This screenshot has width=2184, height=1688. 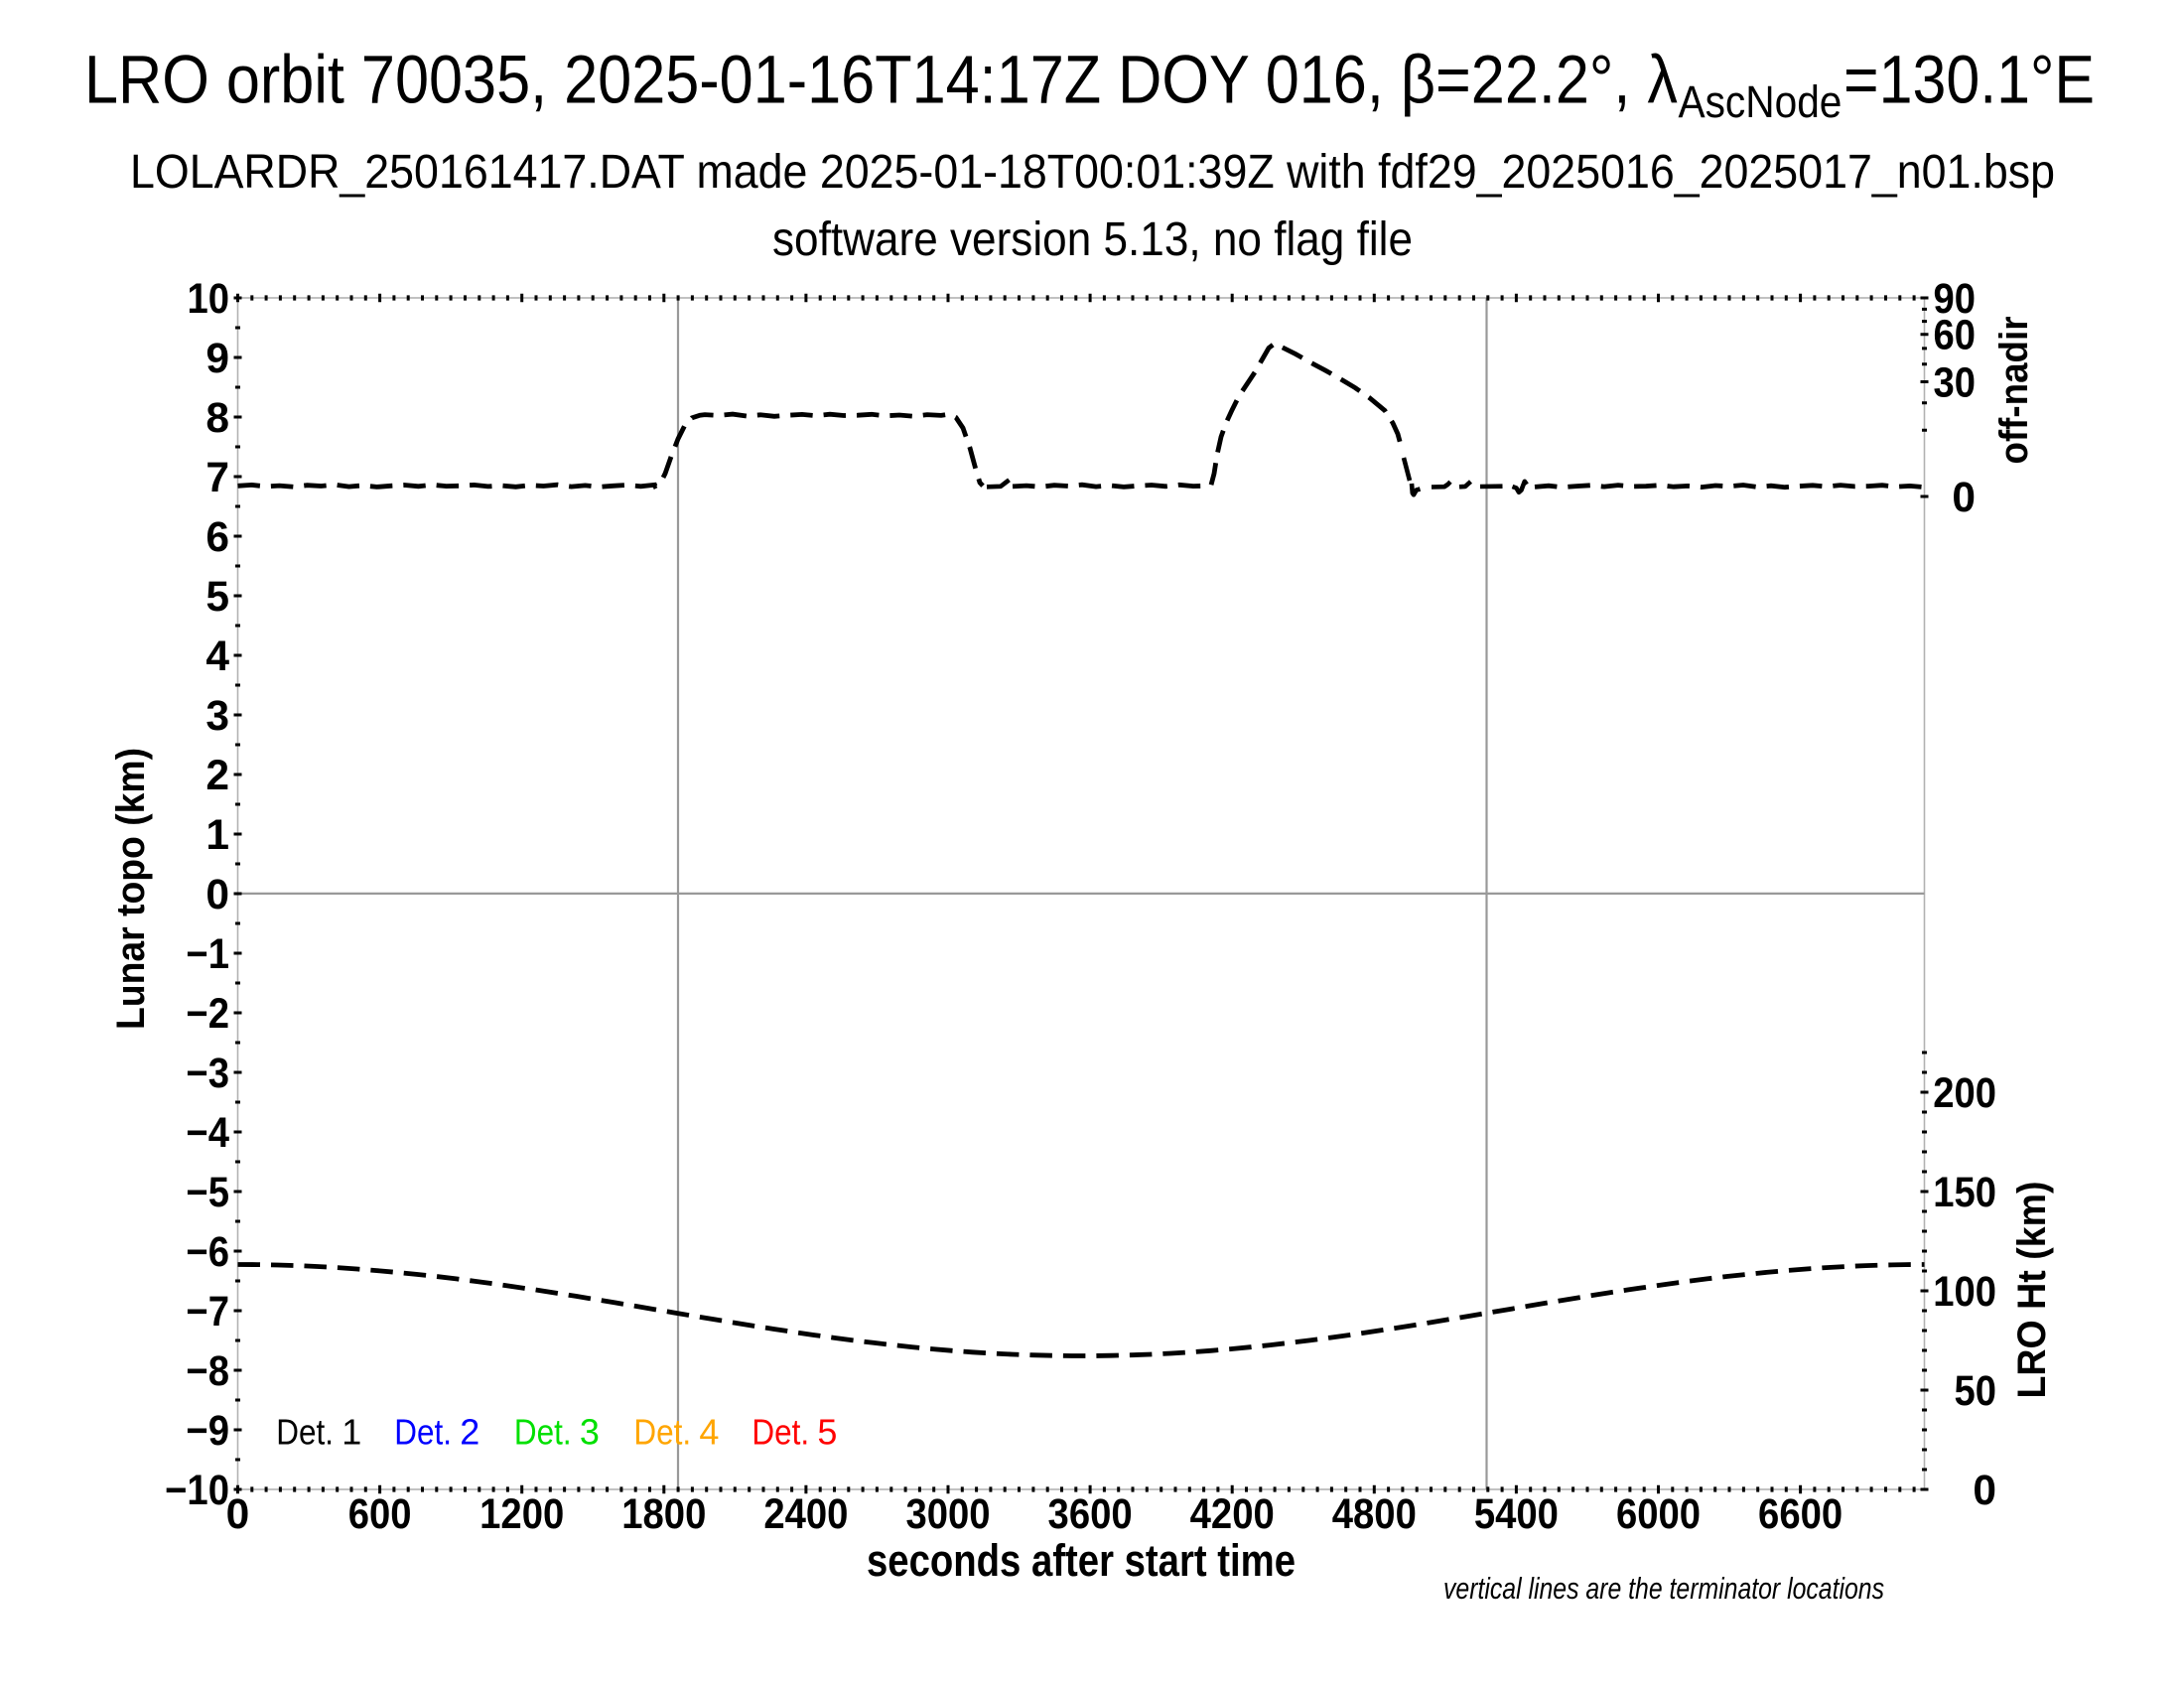 What do you see at coordinates (947, 1514) in the screenshot?
I see `svg-text: 3000` at bounding box center [947, 1514].